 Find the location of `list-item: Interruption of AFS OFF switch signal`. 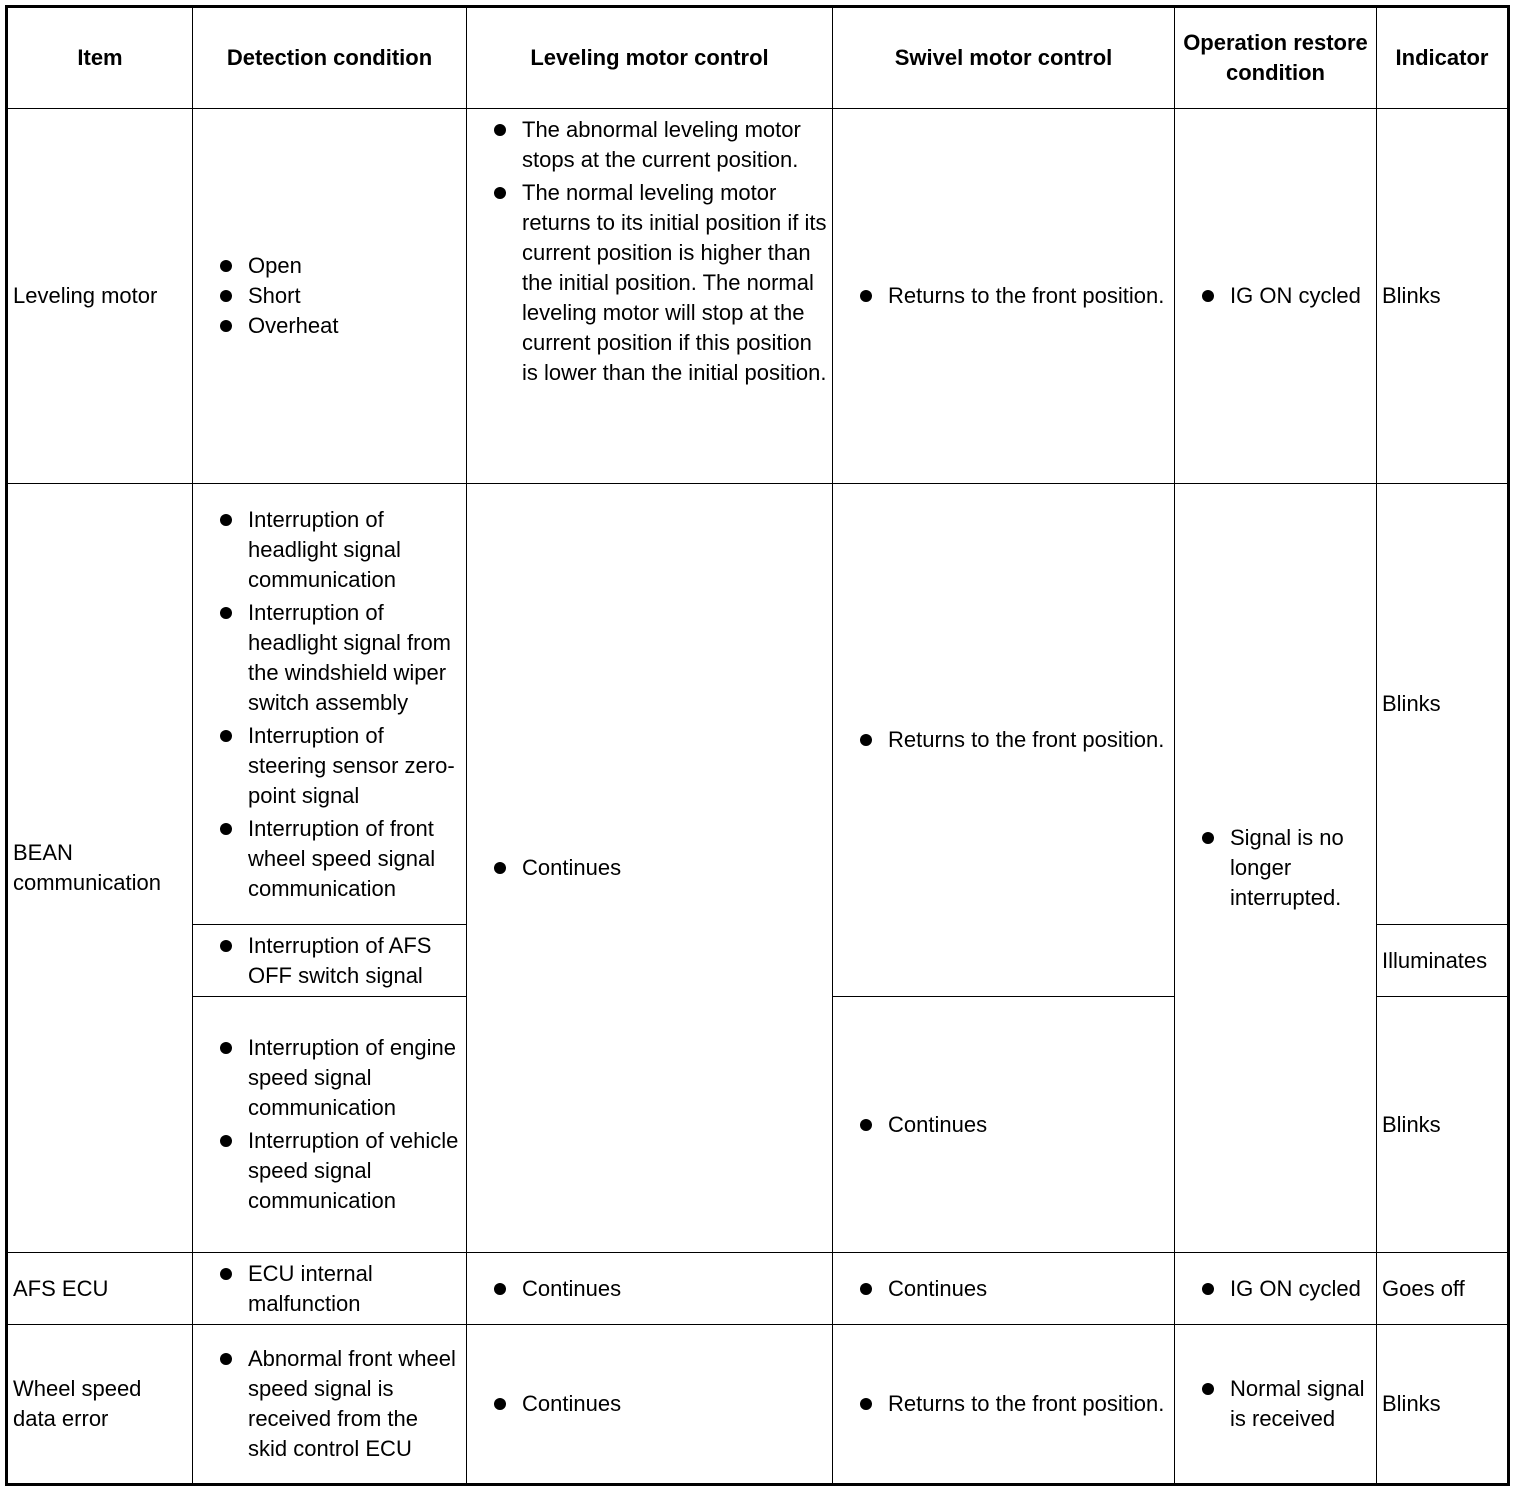

list-item: Interruption of AFS OFF switch signal is located at coordinates (329, 961).